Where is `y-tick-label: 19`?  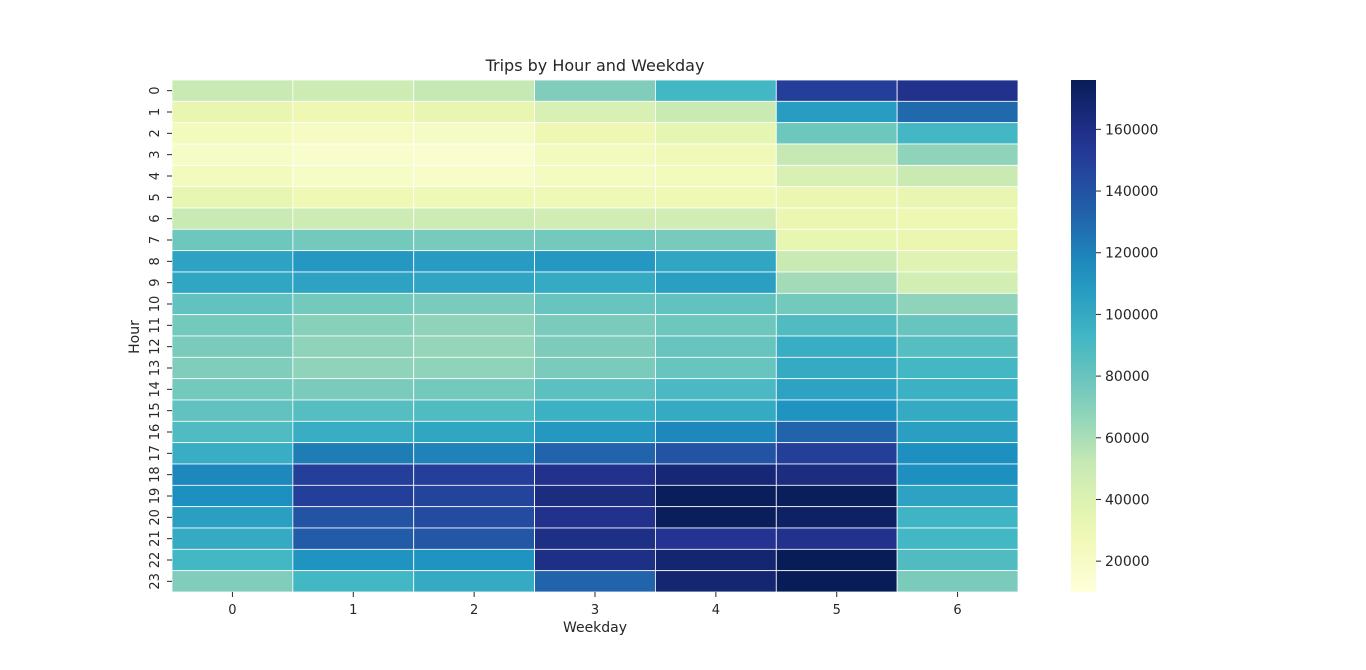 y-tick-label: 19 is located at coordinates (155, 496).